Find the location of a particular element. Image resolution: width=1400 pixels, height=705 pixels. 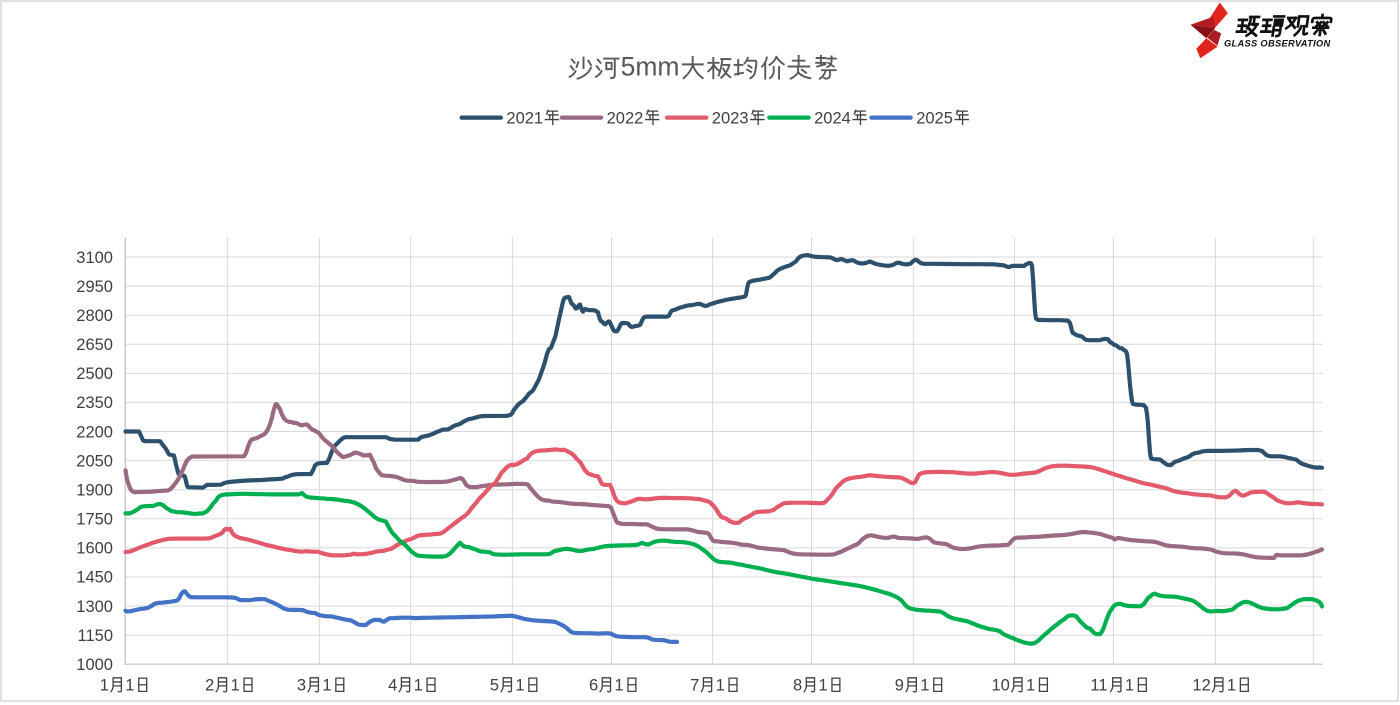

svg-text: 6 is located at coordinates (593, 686).